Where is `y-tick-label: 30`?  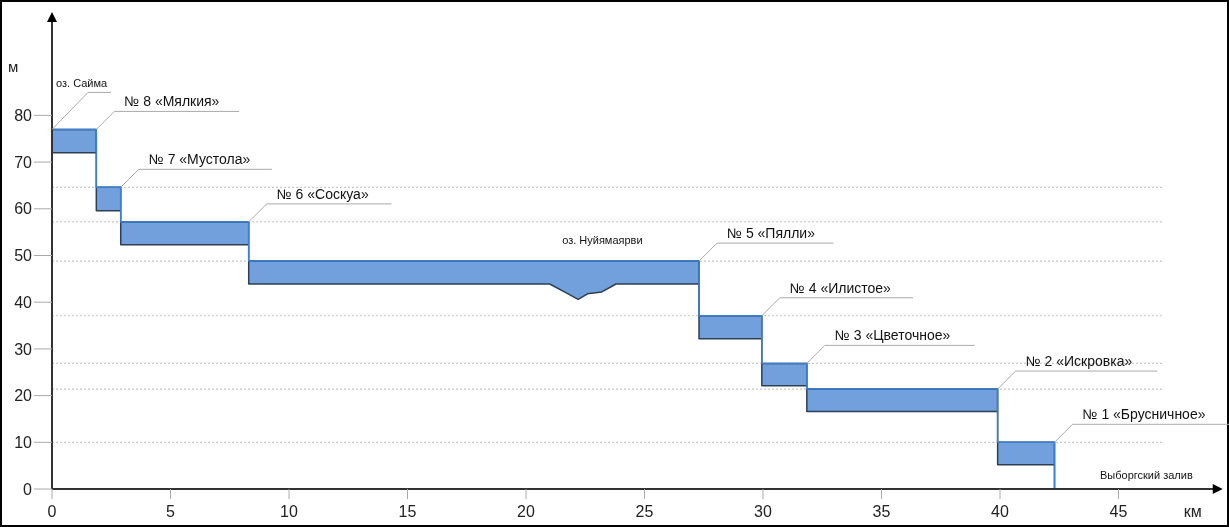
y-tick-label: 30 is located at coordinates (23, 349).